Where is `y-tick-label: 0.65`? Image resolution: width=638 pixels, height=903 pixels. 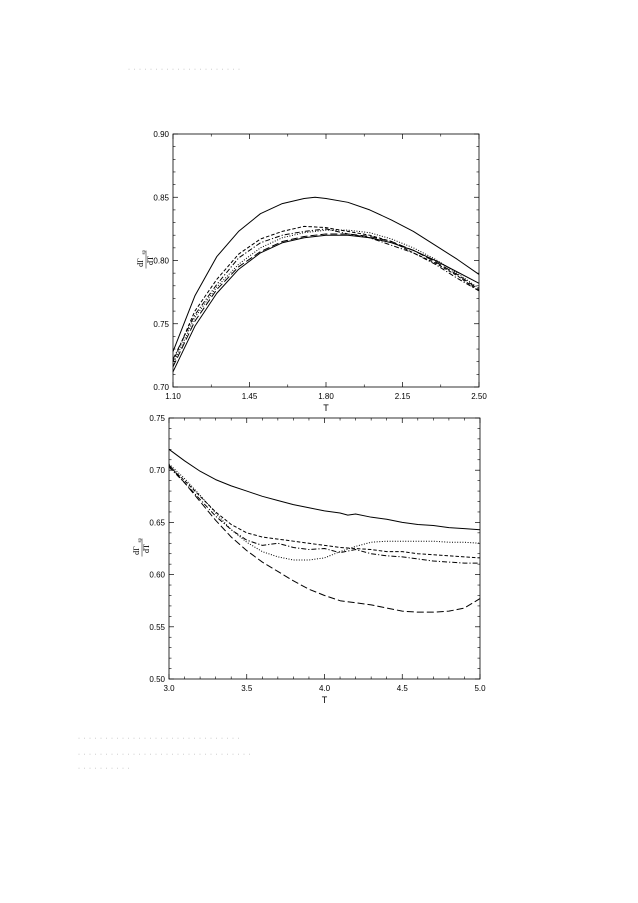 y-tick-label: 0.65 is located at coordinates (157, 522).